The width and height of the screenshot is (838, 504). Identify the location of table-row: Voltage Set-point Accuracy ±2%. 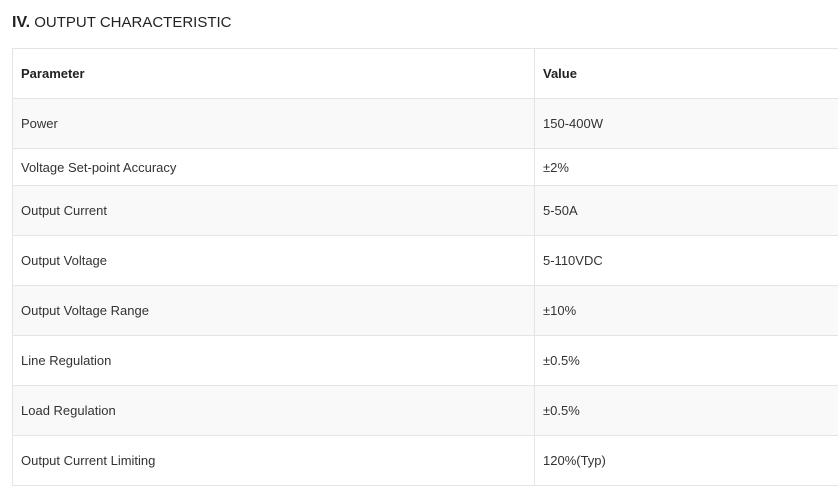
(425, 167).